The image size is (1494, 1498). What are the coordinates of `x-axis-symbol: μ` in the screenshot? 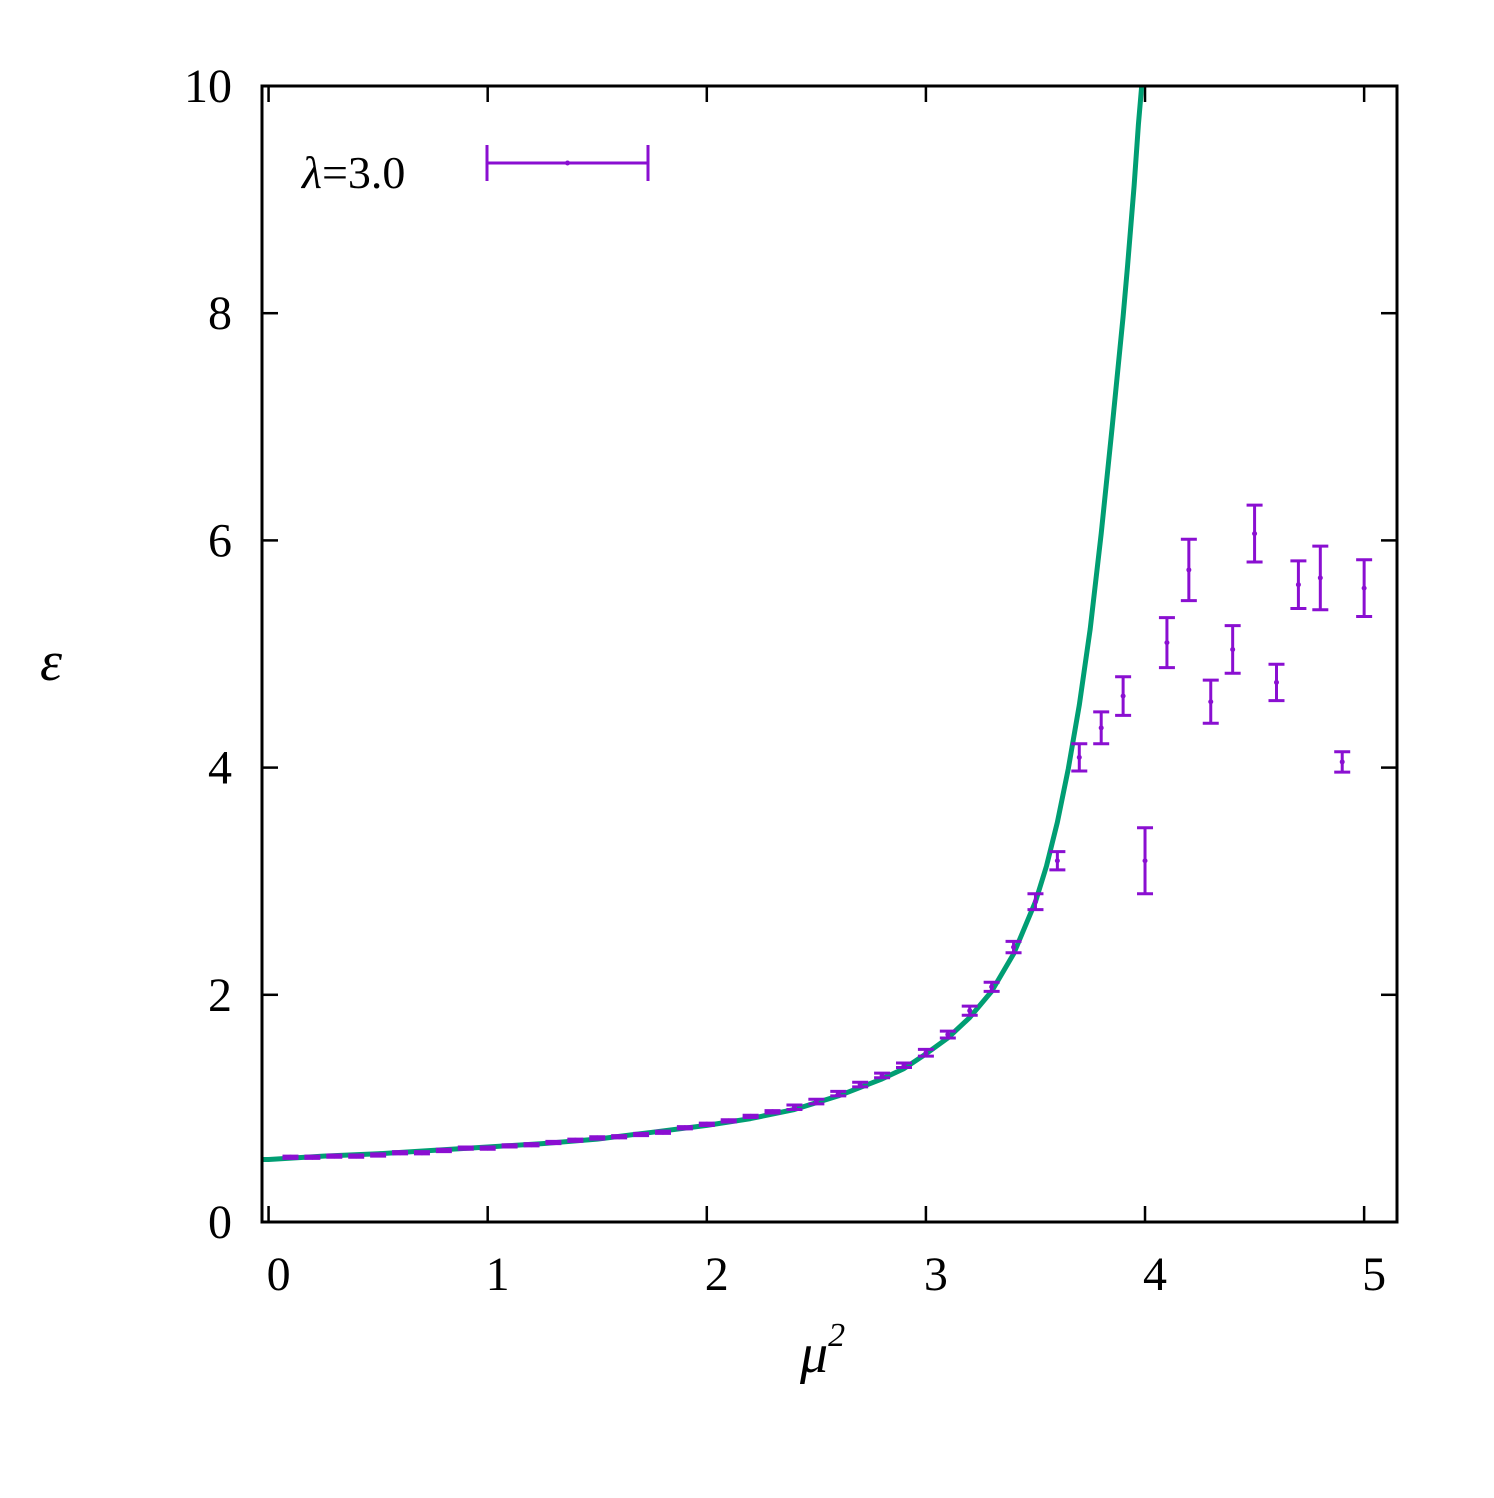 It's located at (813, 1354).